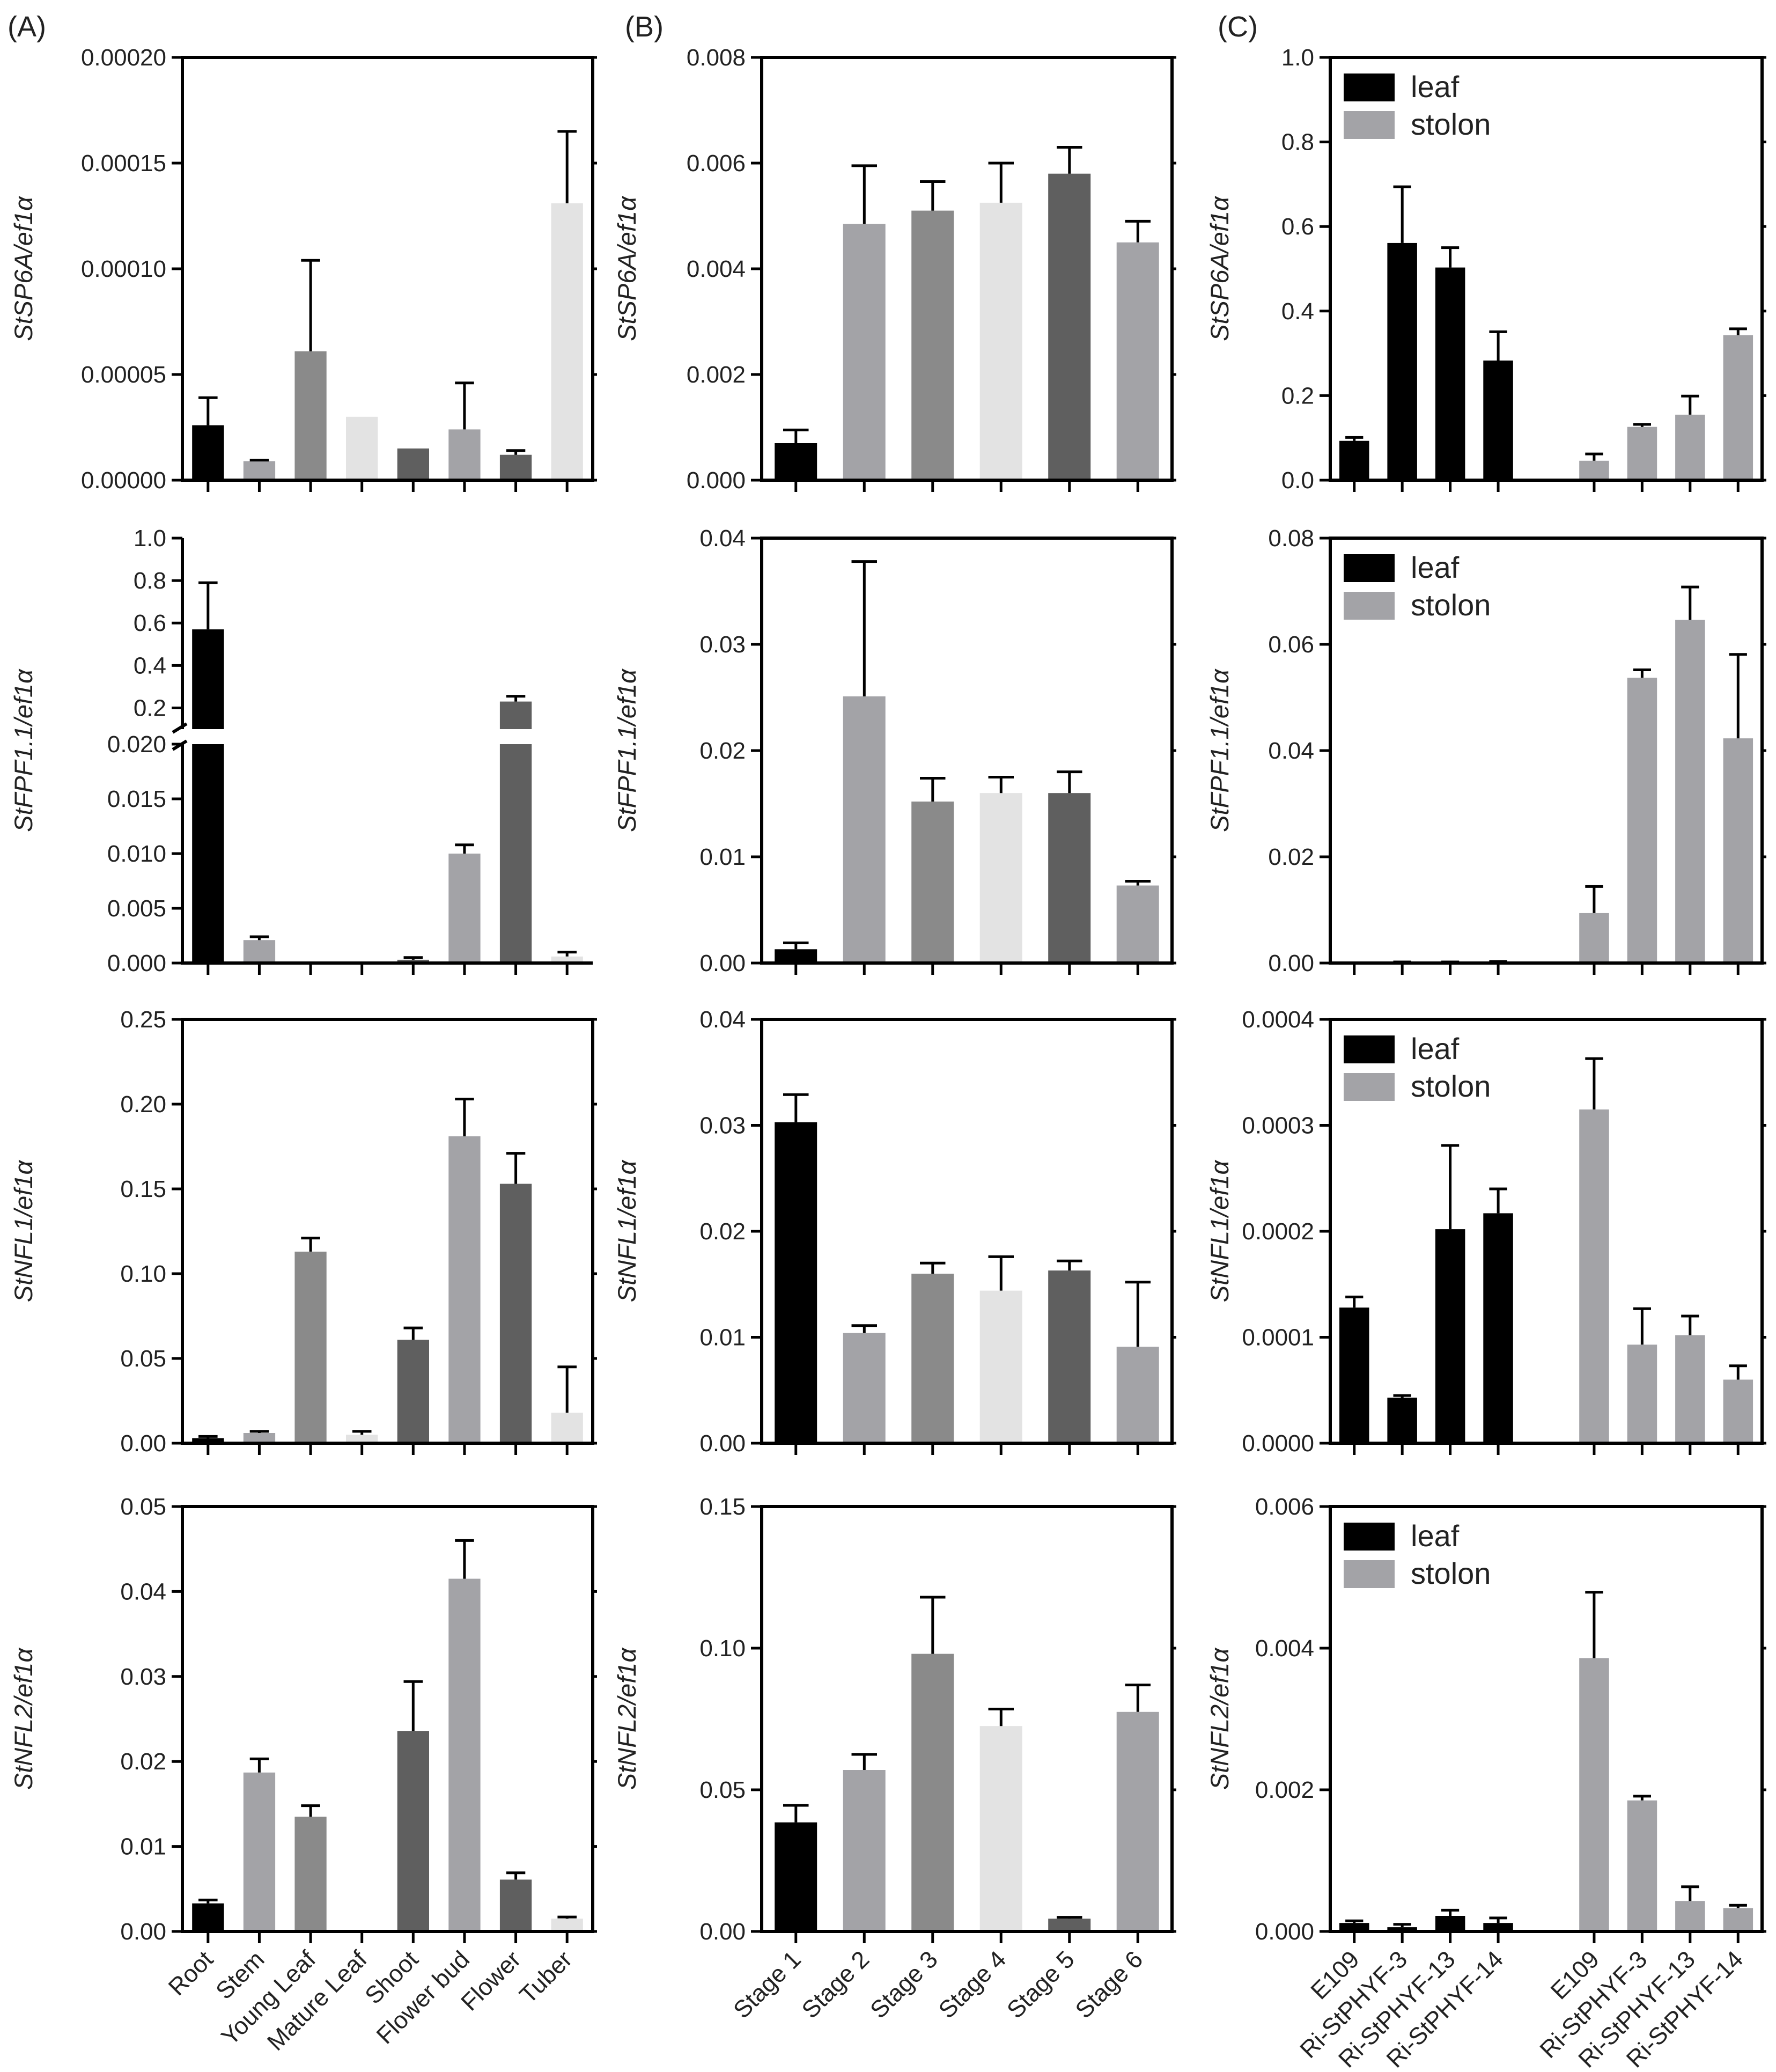 The width and height of the screenshot is (1776, 2072). What do you see at coordinates (722, 1649) in the screenshot?
I see `y-tick-label-B-nfl2: 0.10` at bounding box center [722, 1649].